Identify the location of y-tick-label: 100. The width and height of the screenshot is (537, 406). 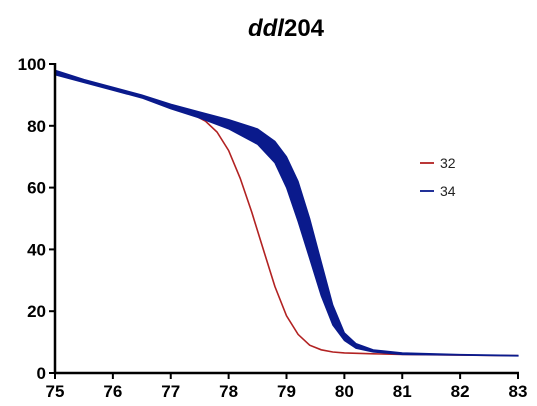
(32, 64).